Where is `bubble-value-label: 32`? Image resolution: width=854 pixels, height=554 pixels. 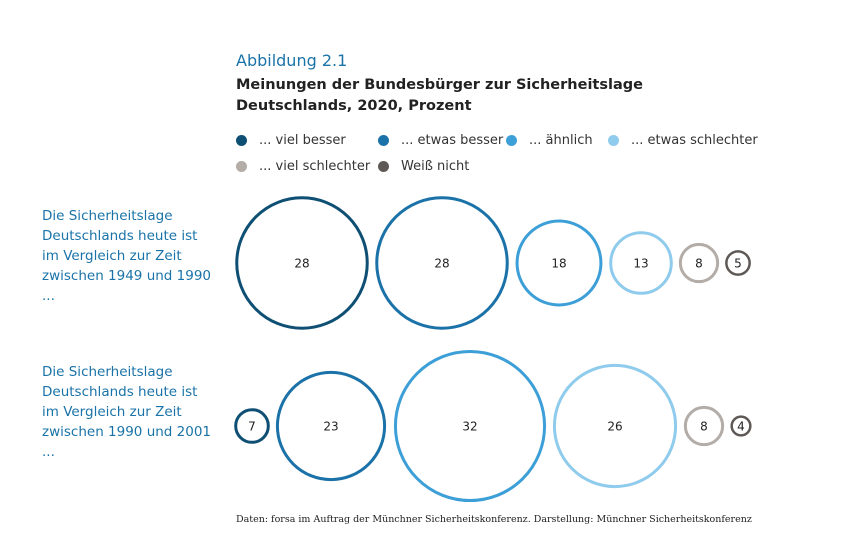
bubble-value-label: 32 is located at coordinates (469, 427).